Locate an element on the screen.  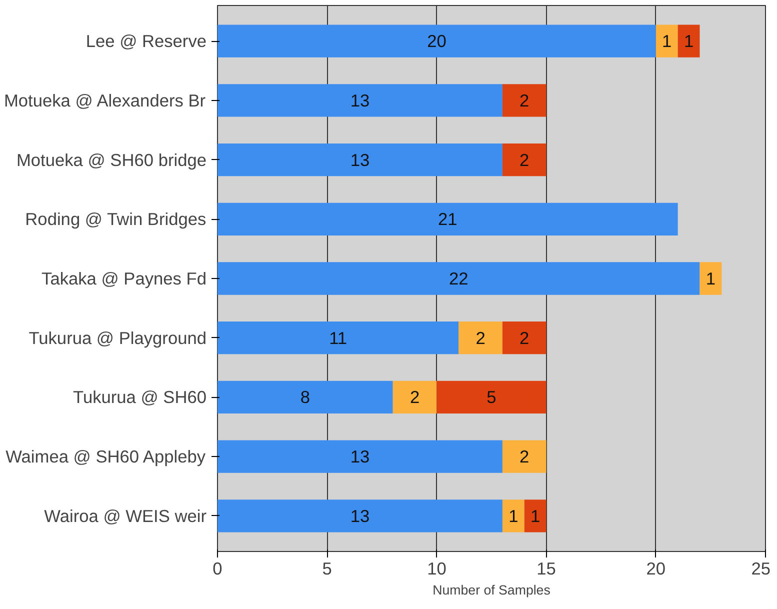
y-tick-label: Tukurua @ SH60 is located at coordinates (140, 397).